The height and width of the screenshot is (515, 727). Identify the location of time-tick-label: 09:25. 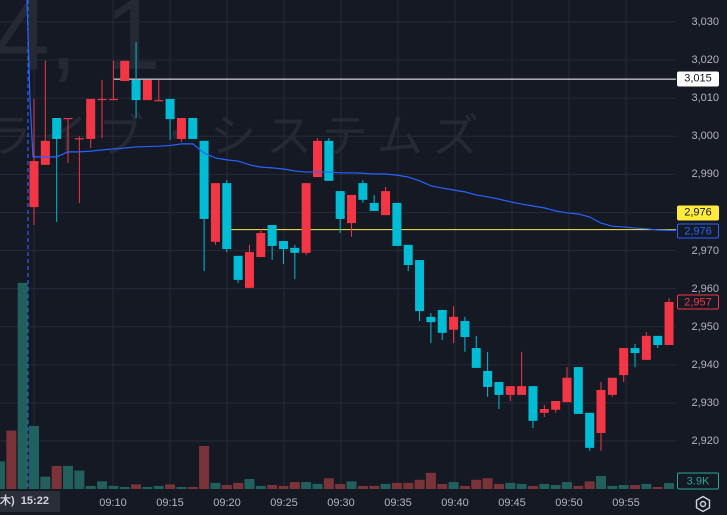
(284, 503).